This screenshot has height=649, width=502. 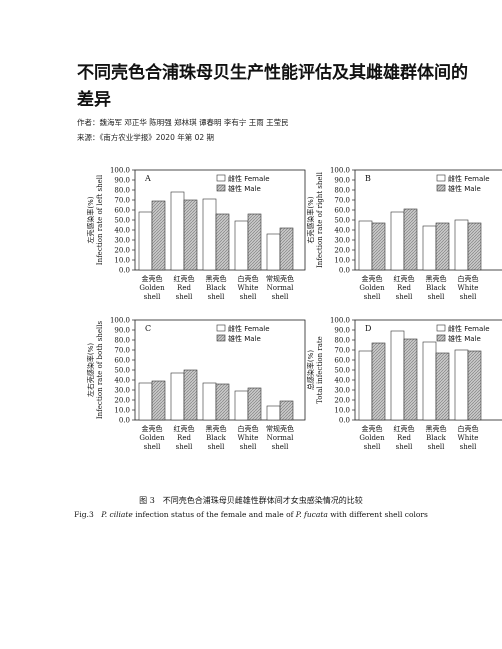 What do you see at coordinates (221, 188) in the screenshot?
I see `panel-a-legend-male-swatch` at bounding box center [221, 188].